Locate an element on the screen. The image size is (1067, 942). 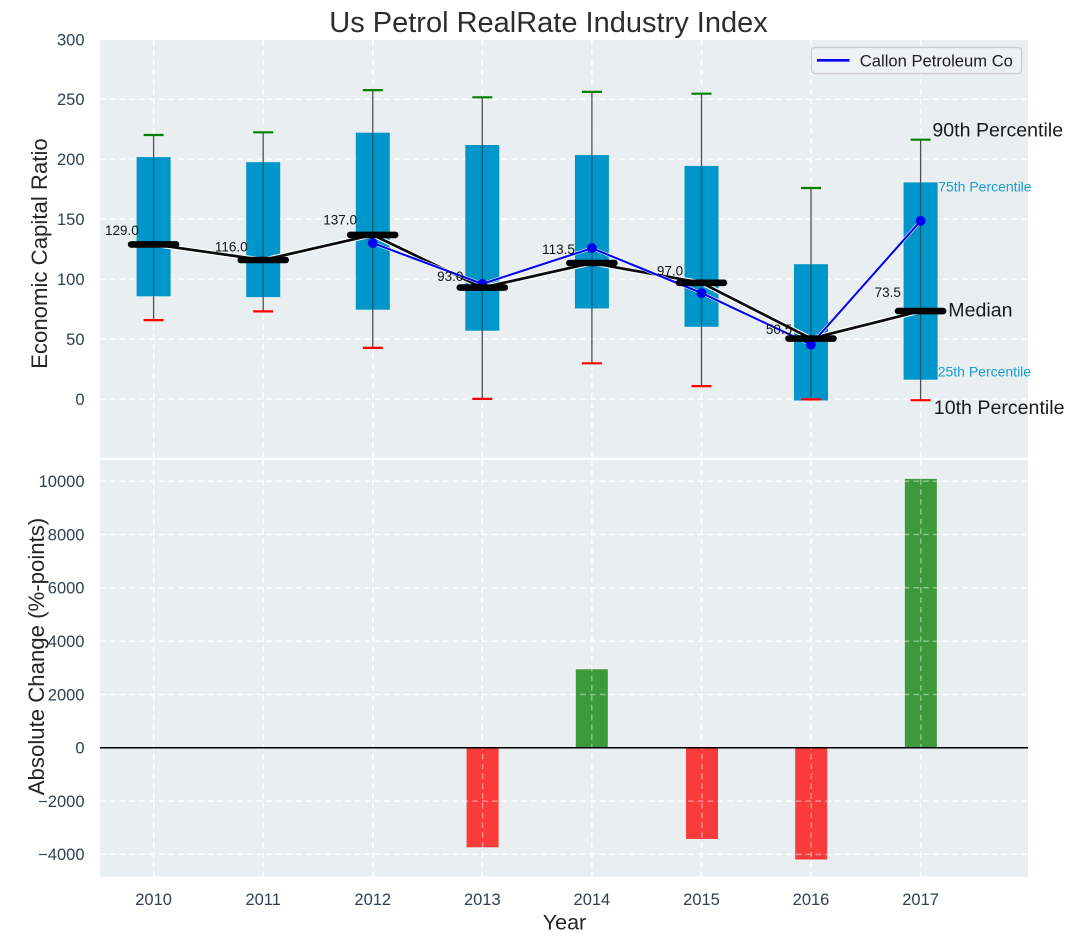
svg-text: 2017 is located at coordinates (920, 900).